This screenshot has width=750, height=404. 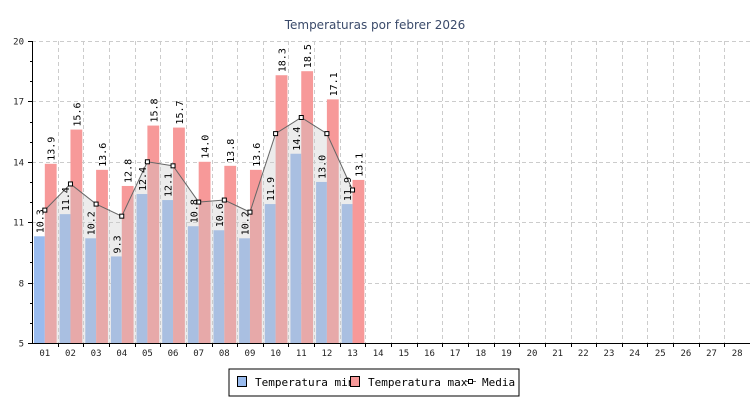 I want to click on data-label-min: 11.4, so click(x=66, y=199).